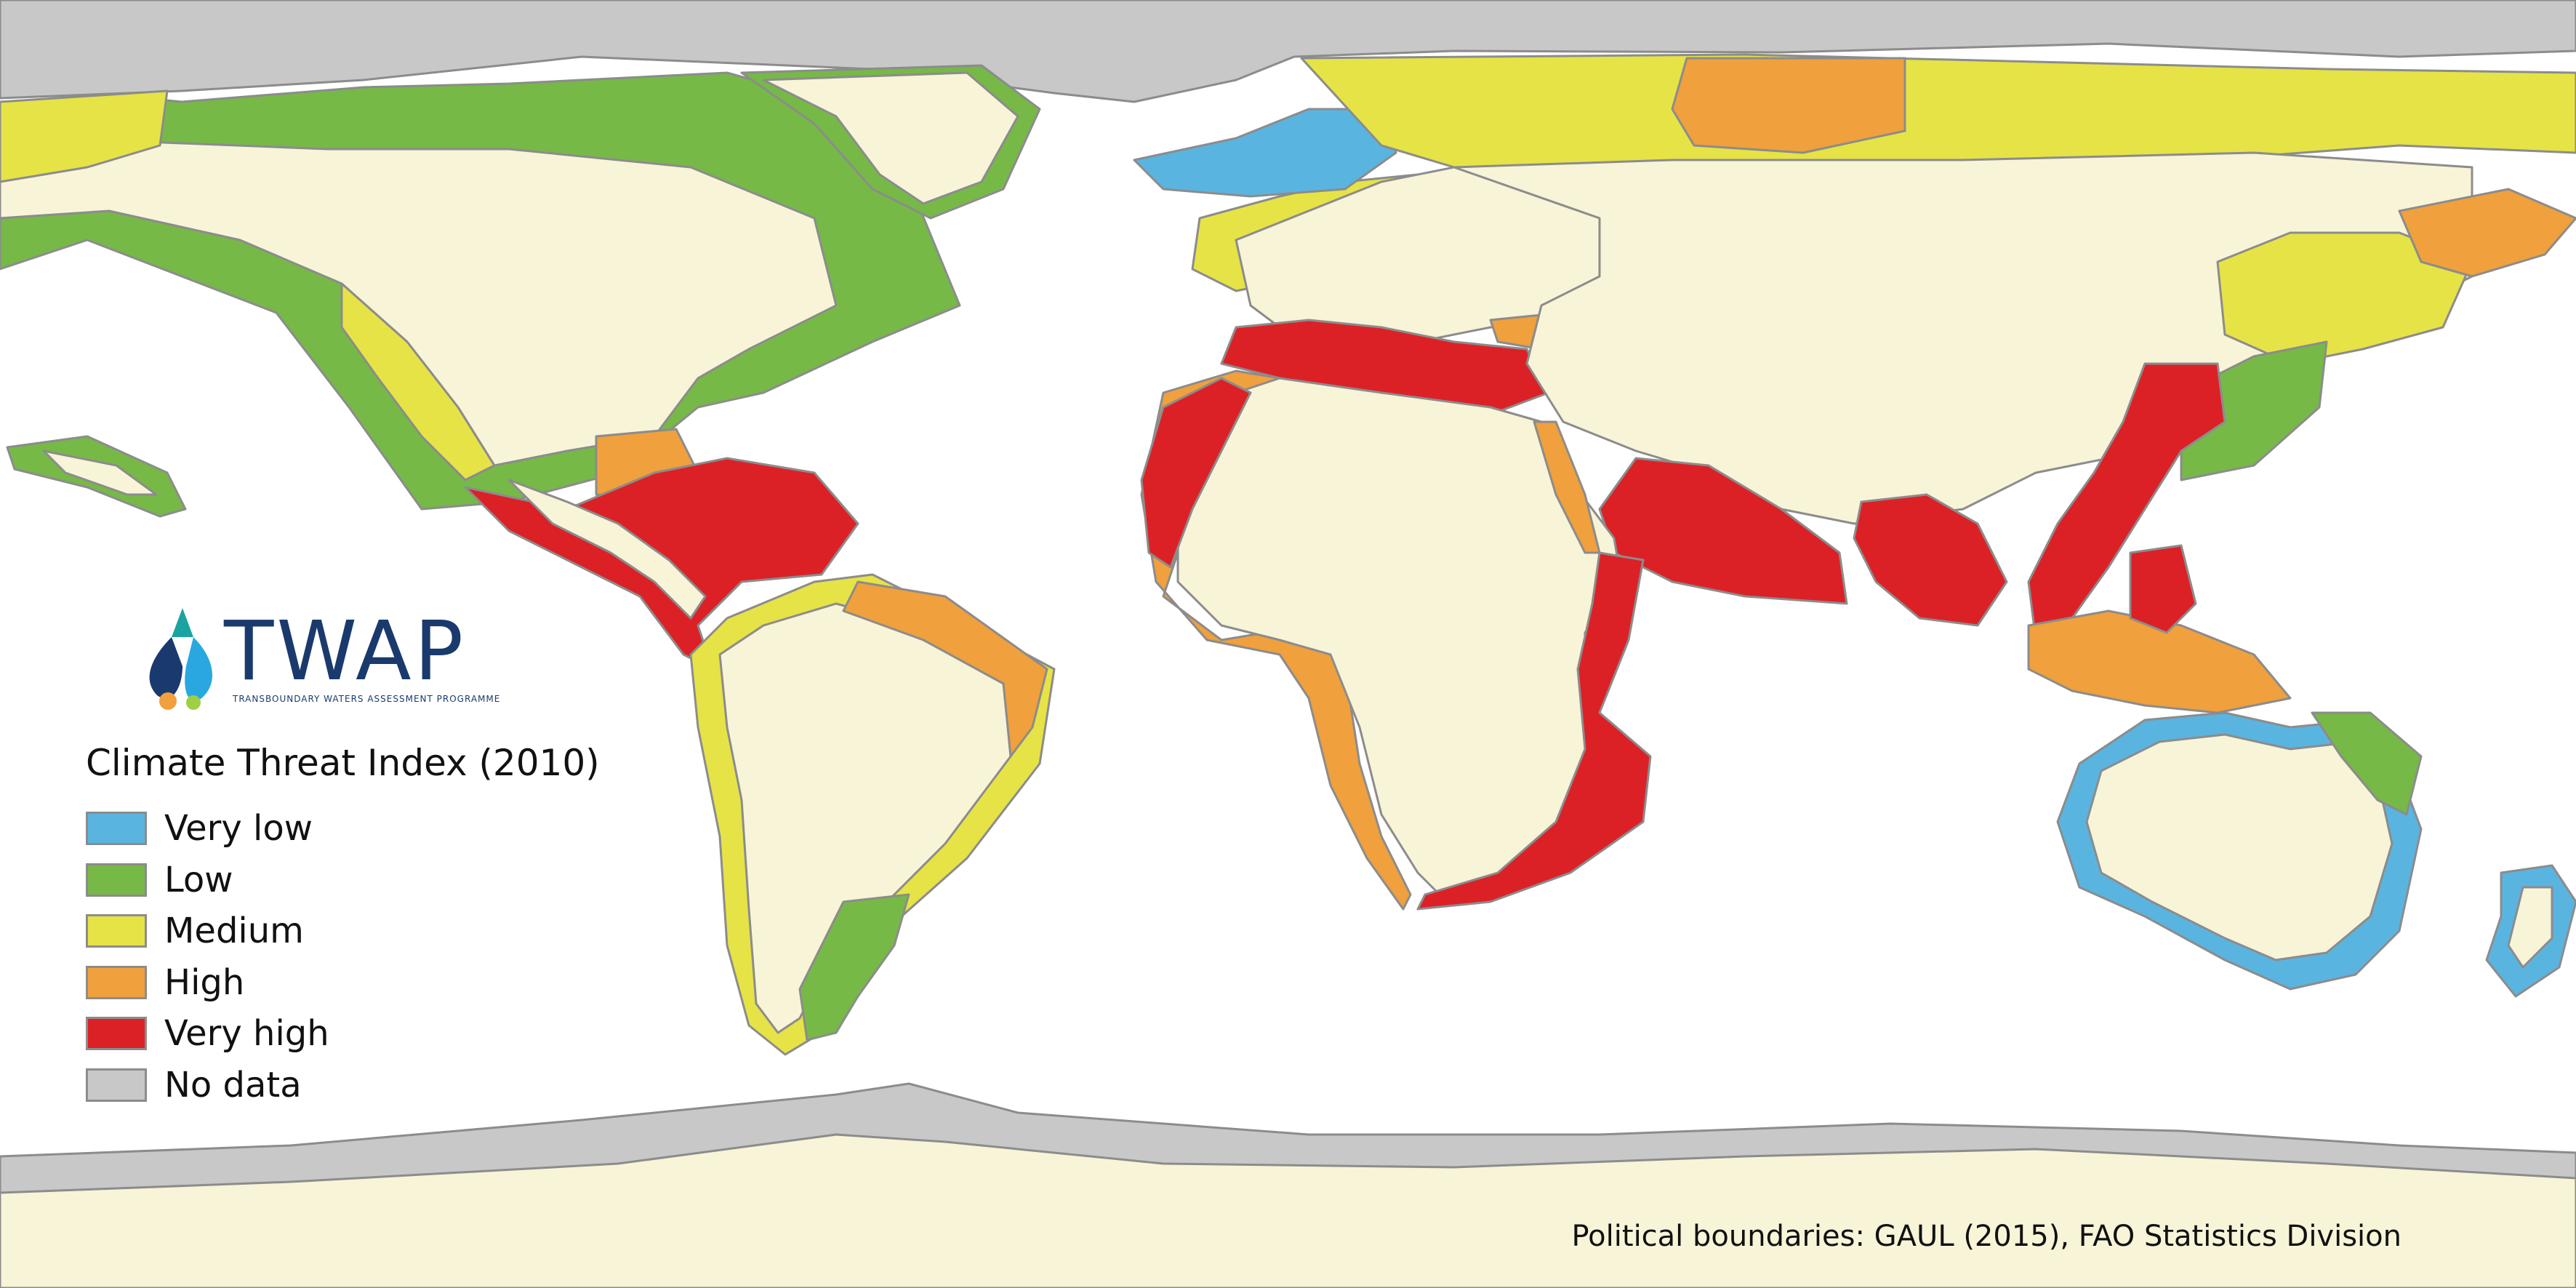 This screenshot has height=1288, width=2576. What do you see at coordinates (238, 828) in the screenshot?
I see `legend-label: Very low` at bounding box center [238, 828].